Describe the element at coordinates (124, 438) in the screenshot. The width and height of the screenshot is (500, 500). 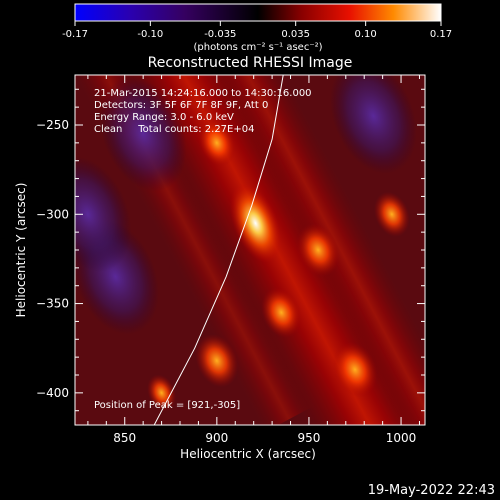
I see `x-tick-label: 850` at that location.